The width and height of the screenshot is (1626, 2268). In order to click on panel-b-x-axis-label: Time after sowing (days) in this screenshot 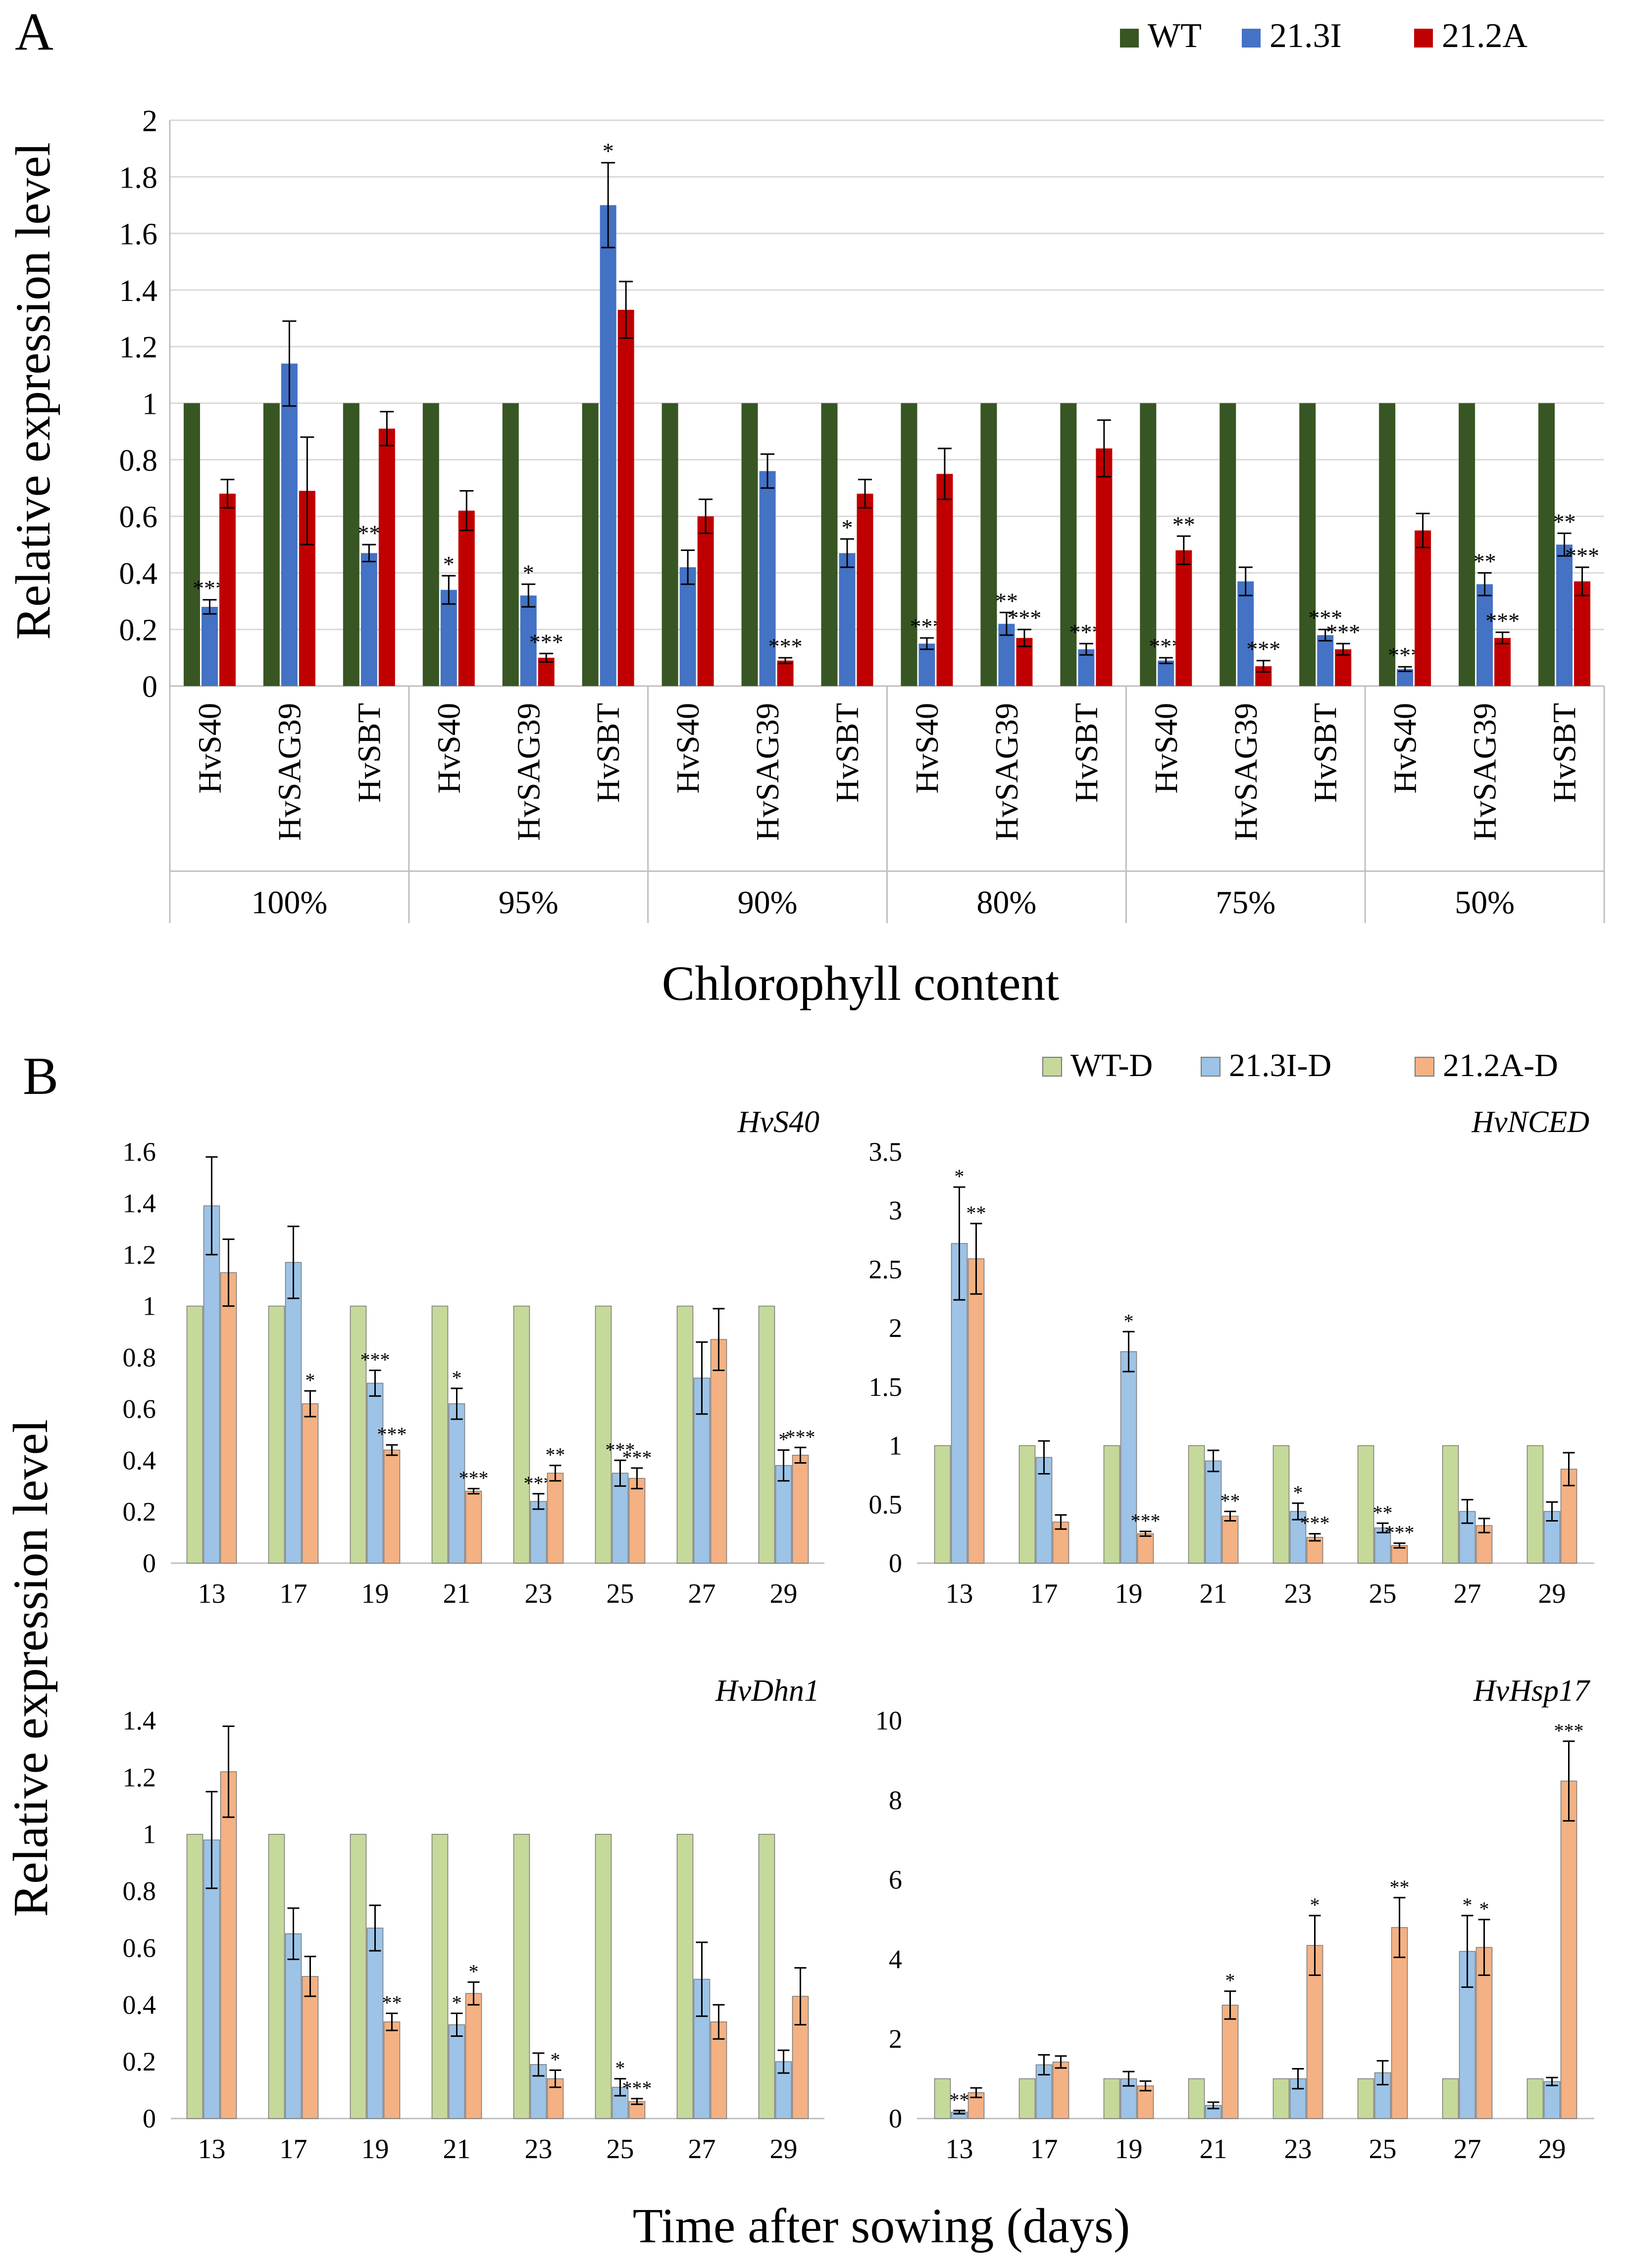, I will do `click(881, 2225)`.